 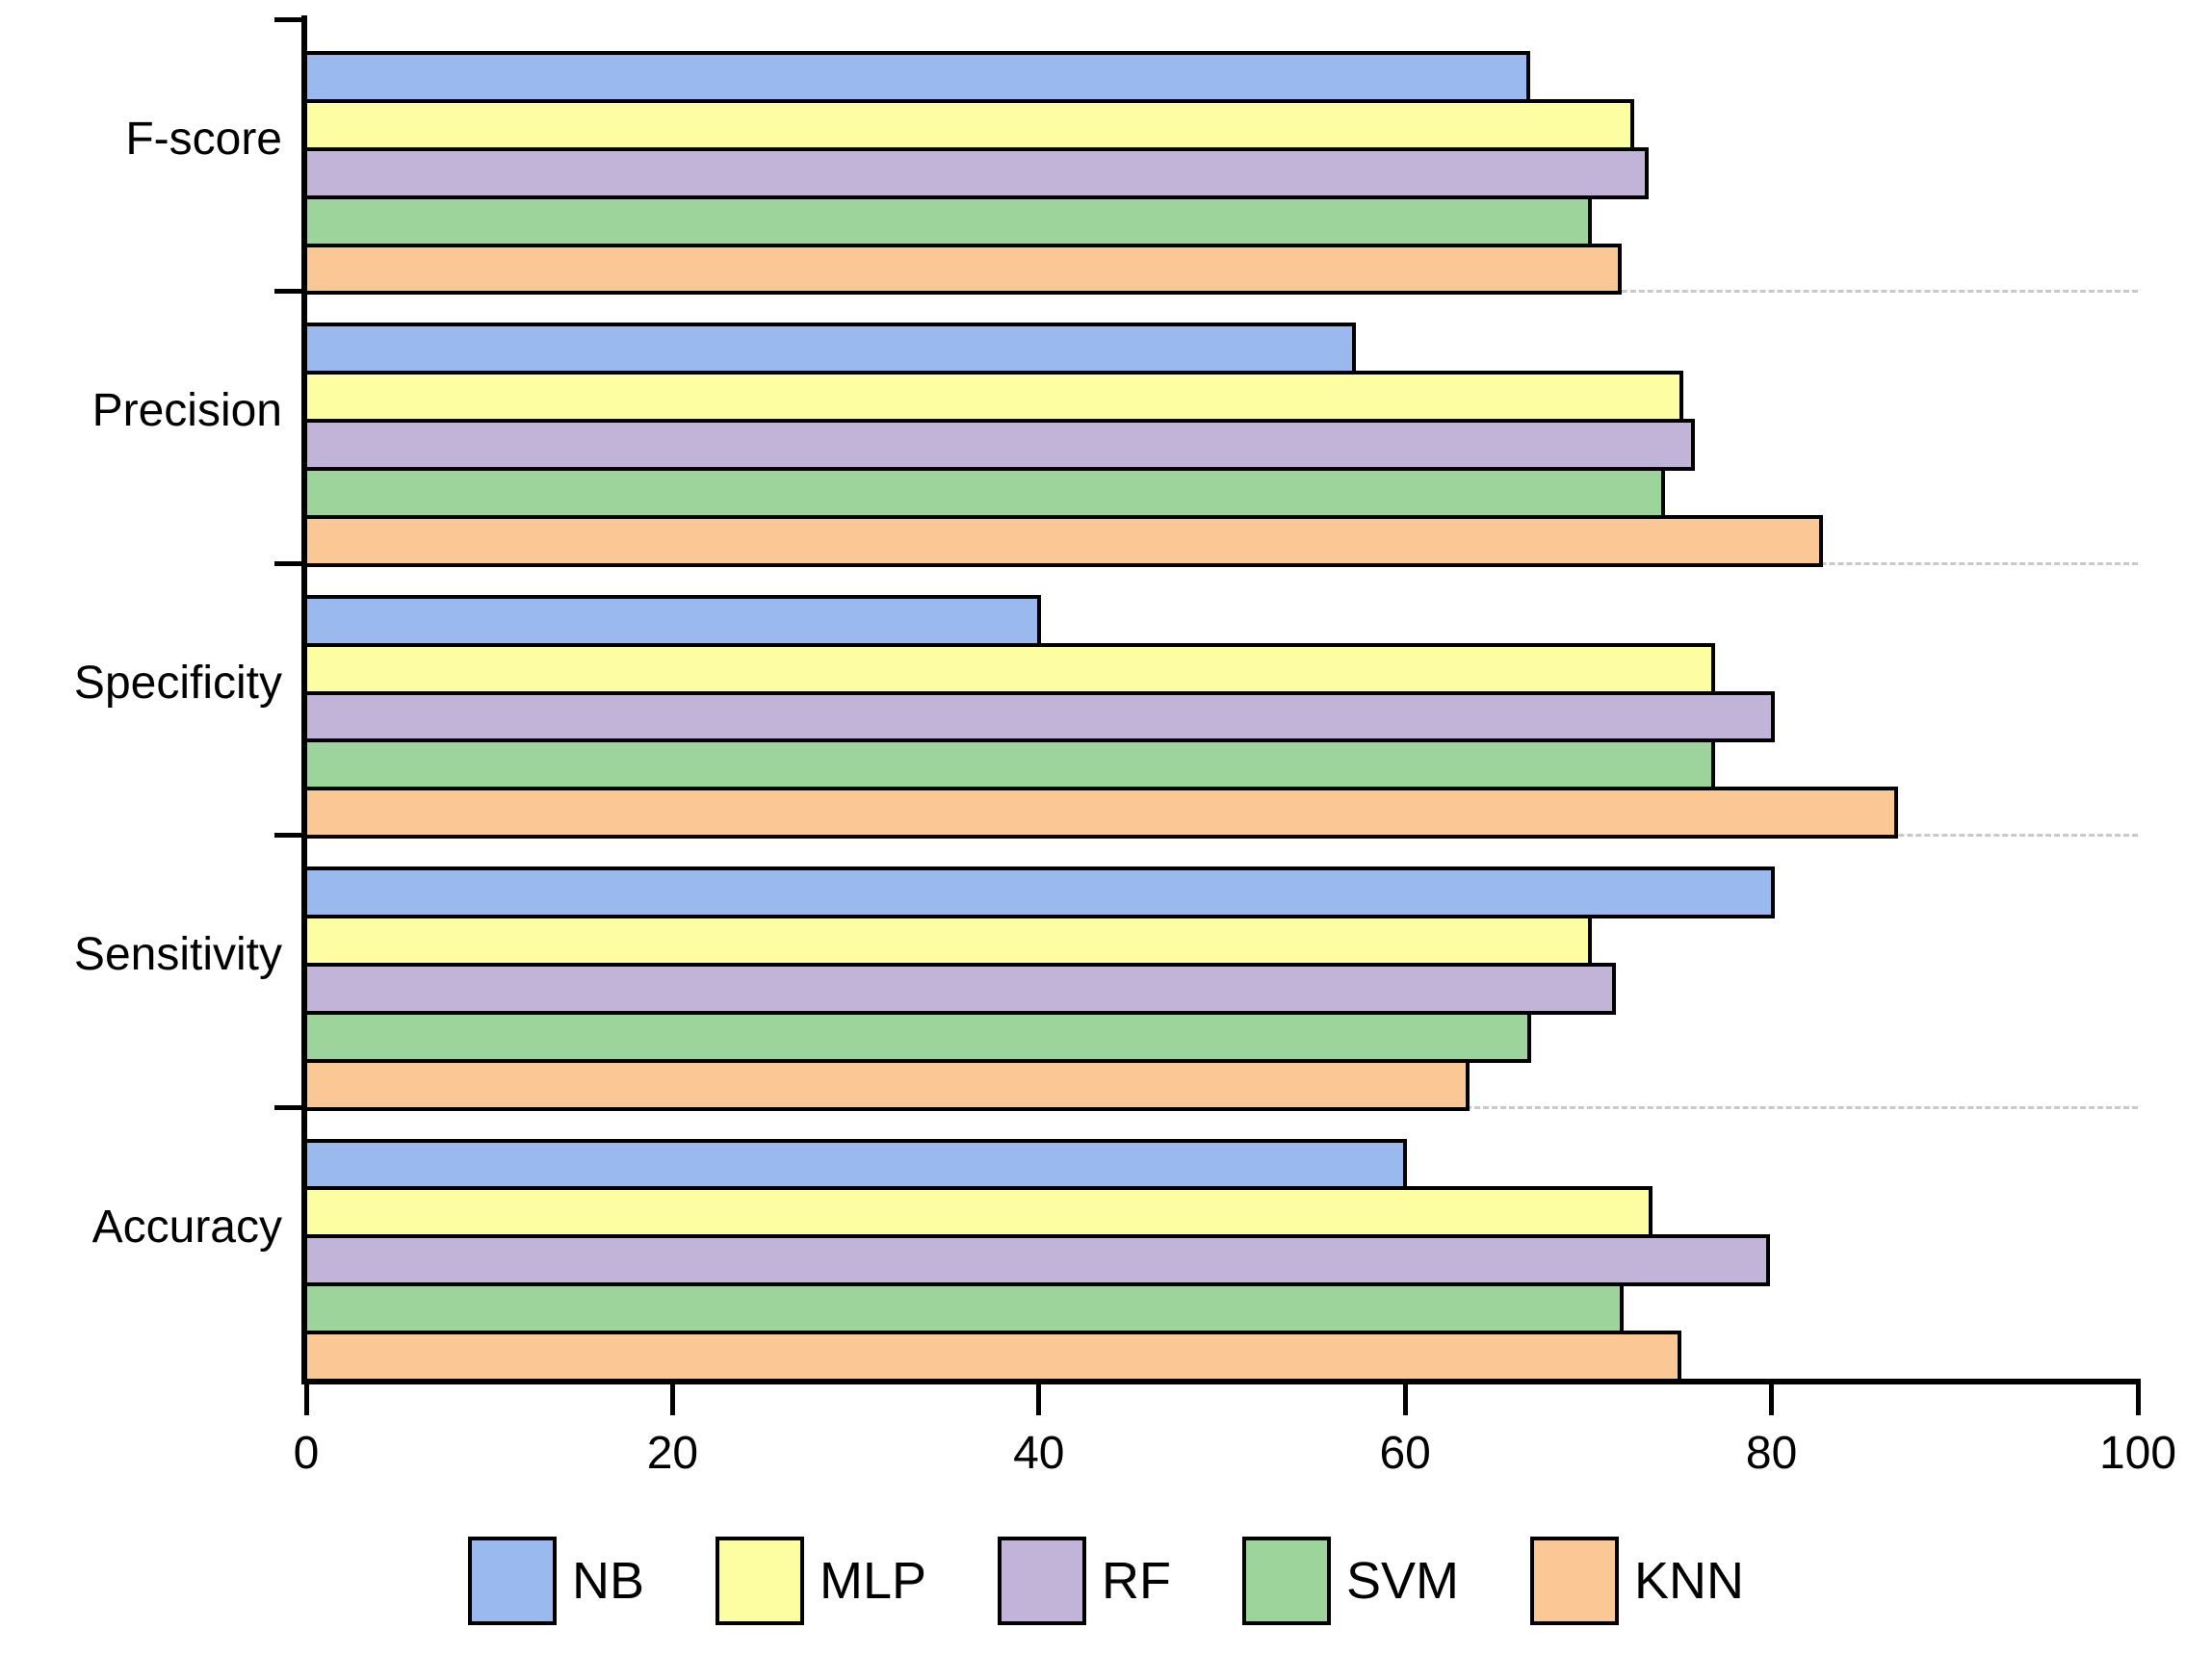 I want to click on legend-item-knn: KNN, so click(x=1637, y=1581).